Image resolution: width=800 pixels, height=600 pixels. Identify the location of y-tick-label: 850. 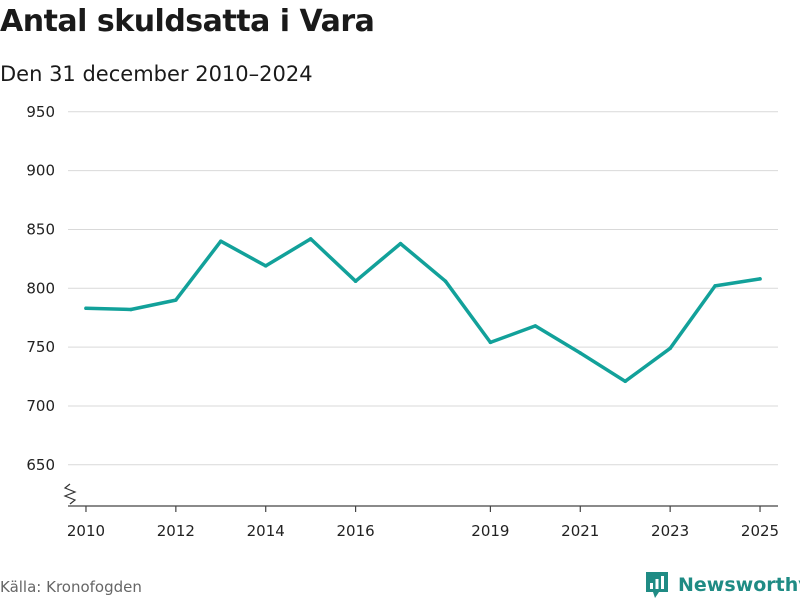
(40, 229).